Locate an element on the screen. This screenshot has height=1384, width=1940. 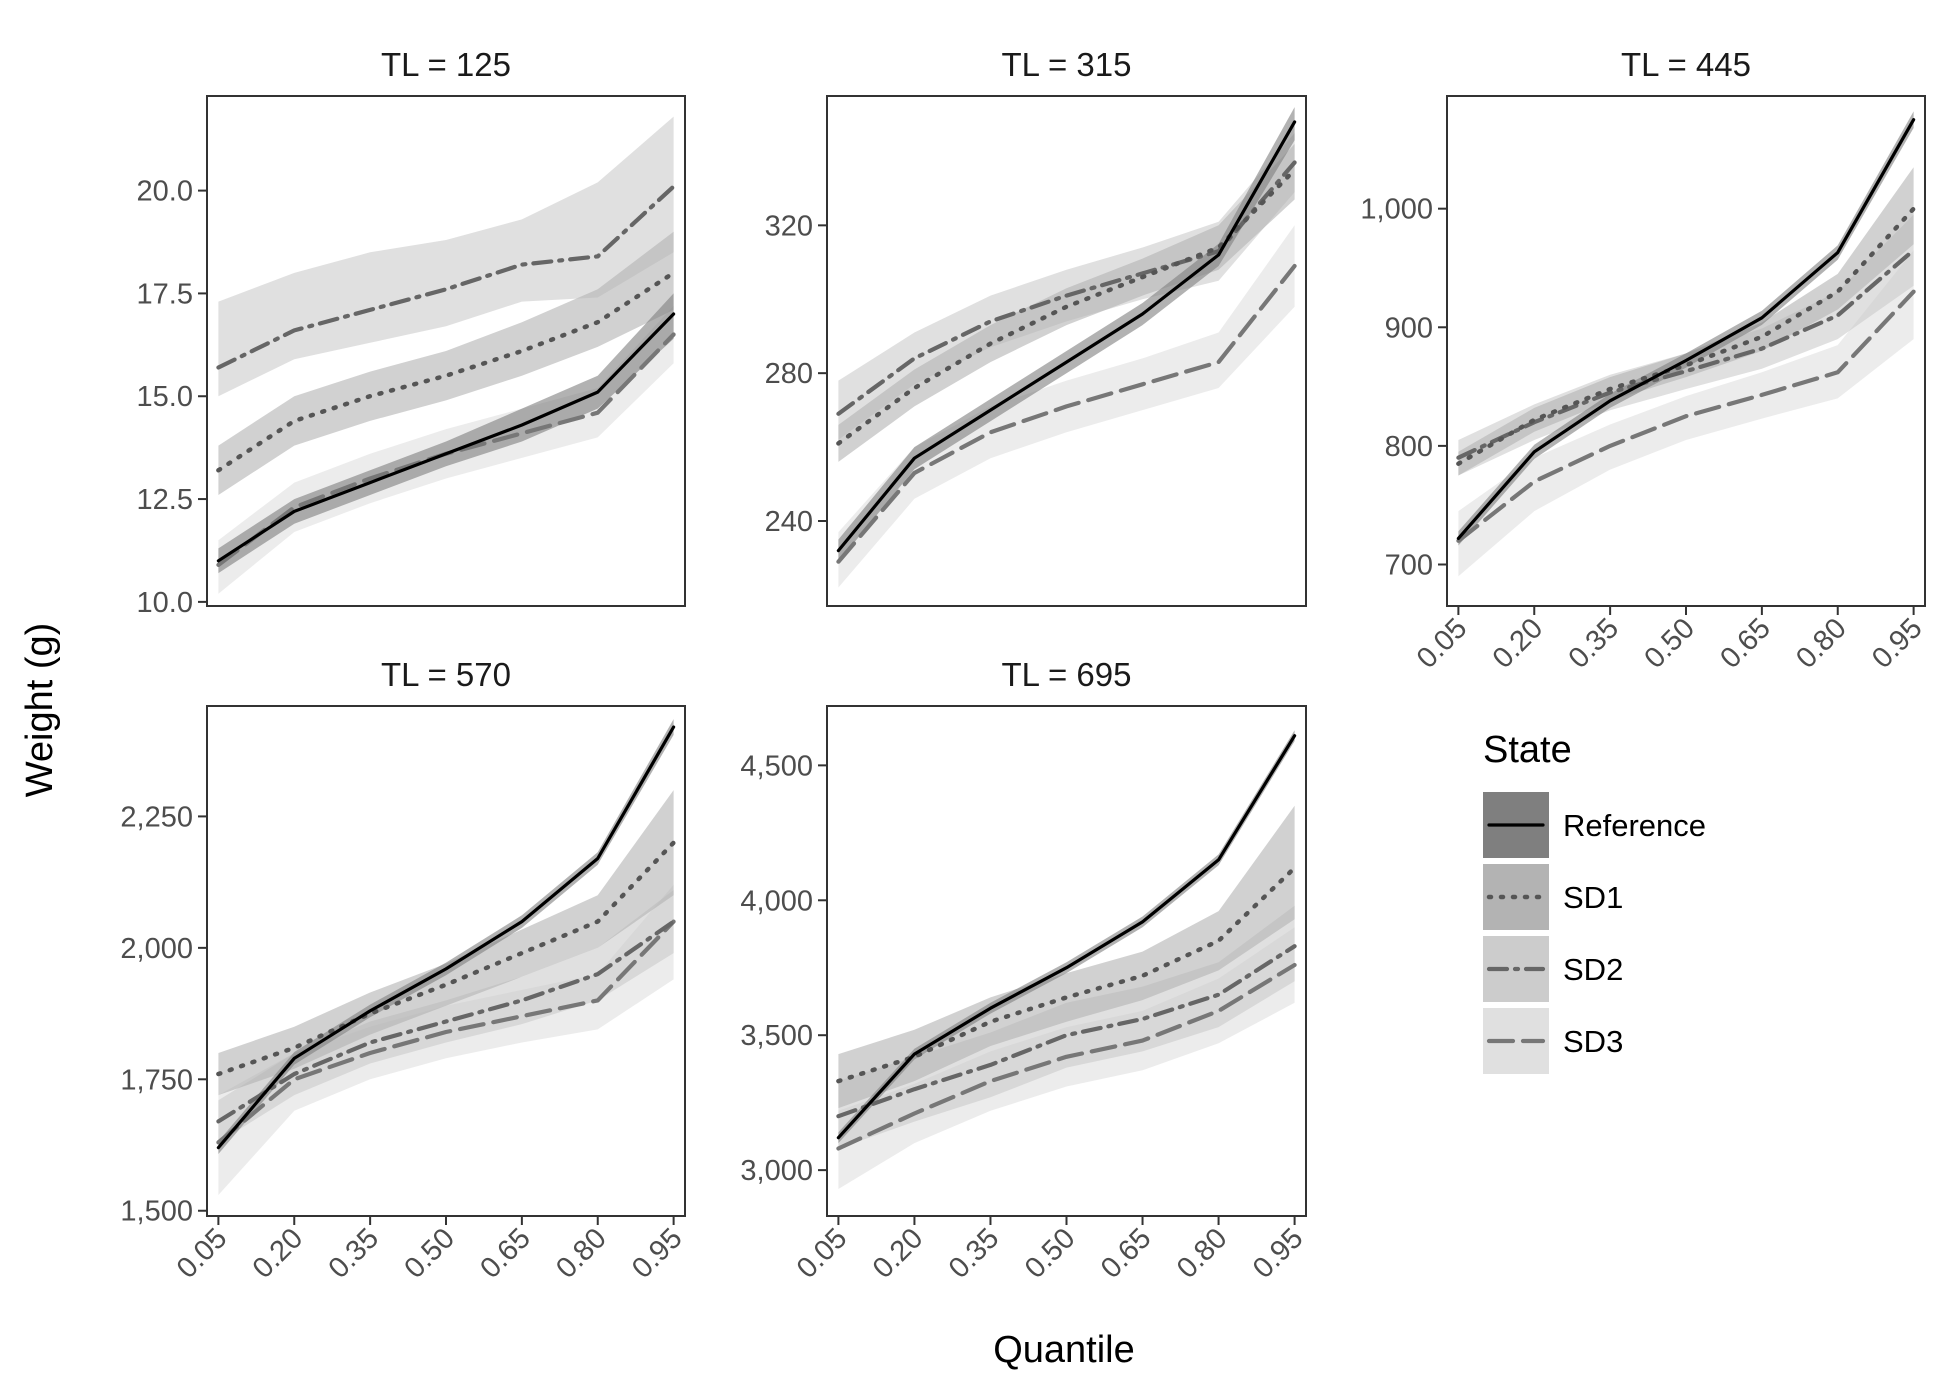
y-tick-label: 800 is located at coordinates (1409, 447).